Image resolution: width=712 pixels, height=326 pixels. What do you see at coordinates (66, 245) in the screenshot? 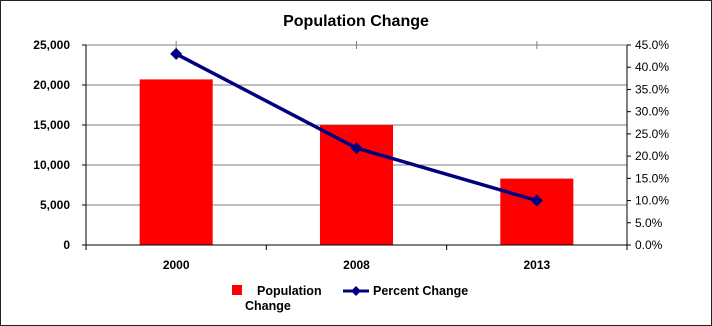
I see `left-tick-label: 0` at bounding box center [66, 245].